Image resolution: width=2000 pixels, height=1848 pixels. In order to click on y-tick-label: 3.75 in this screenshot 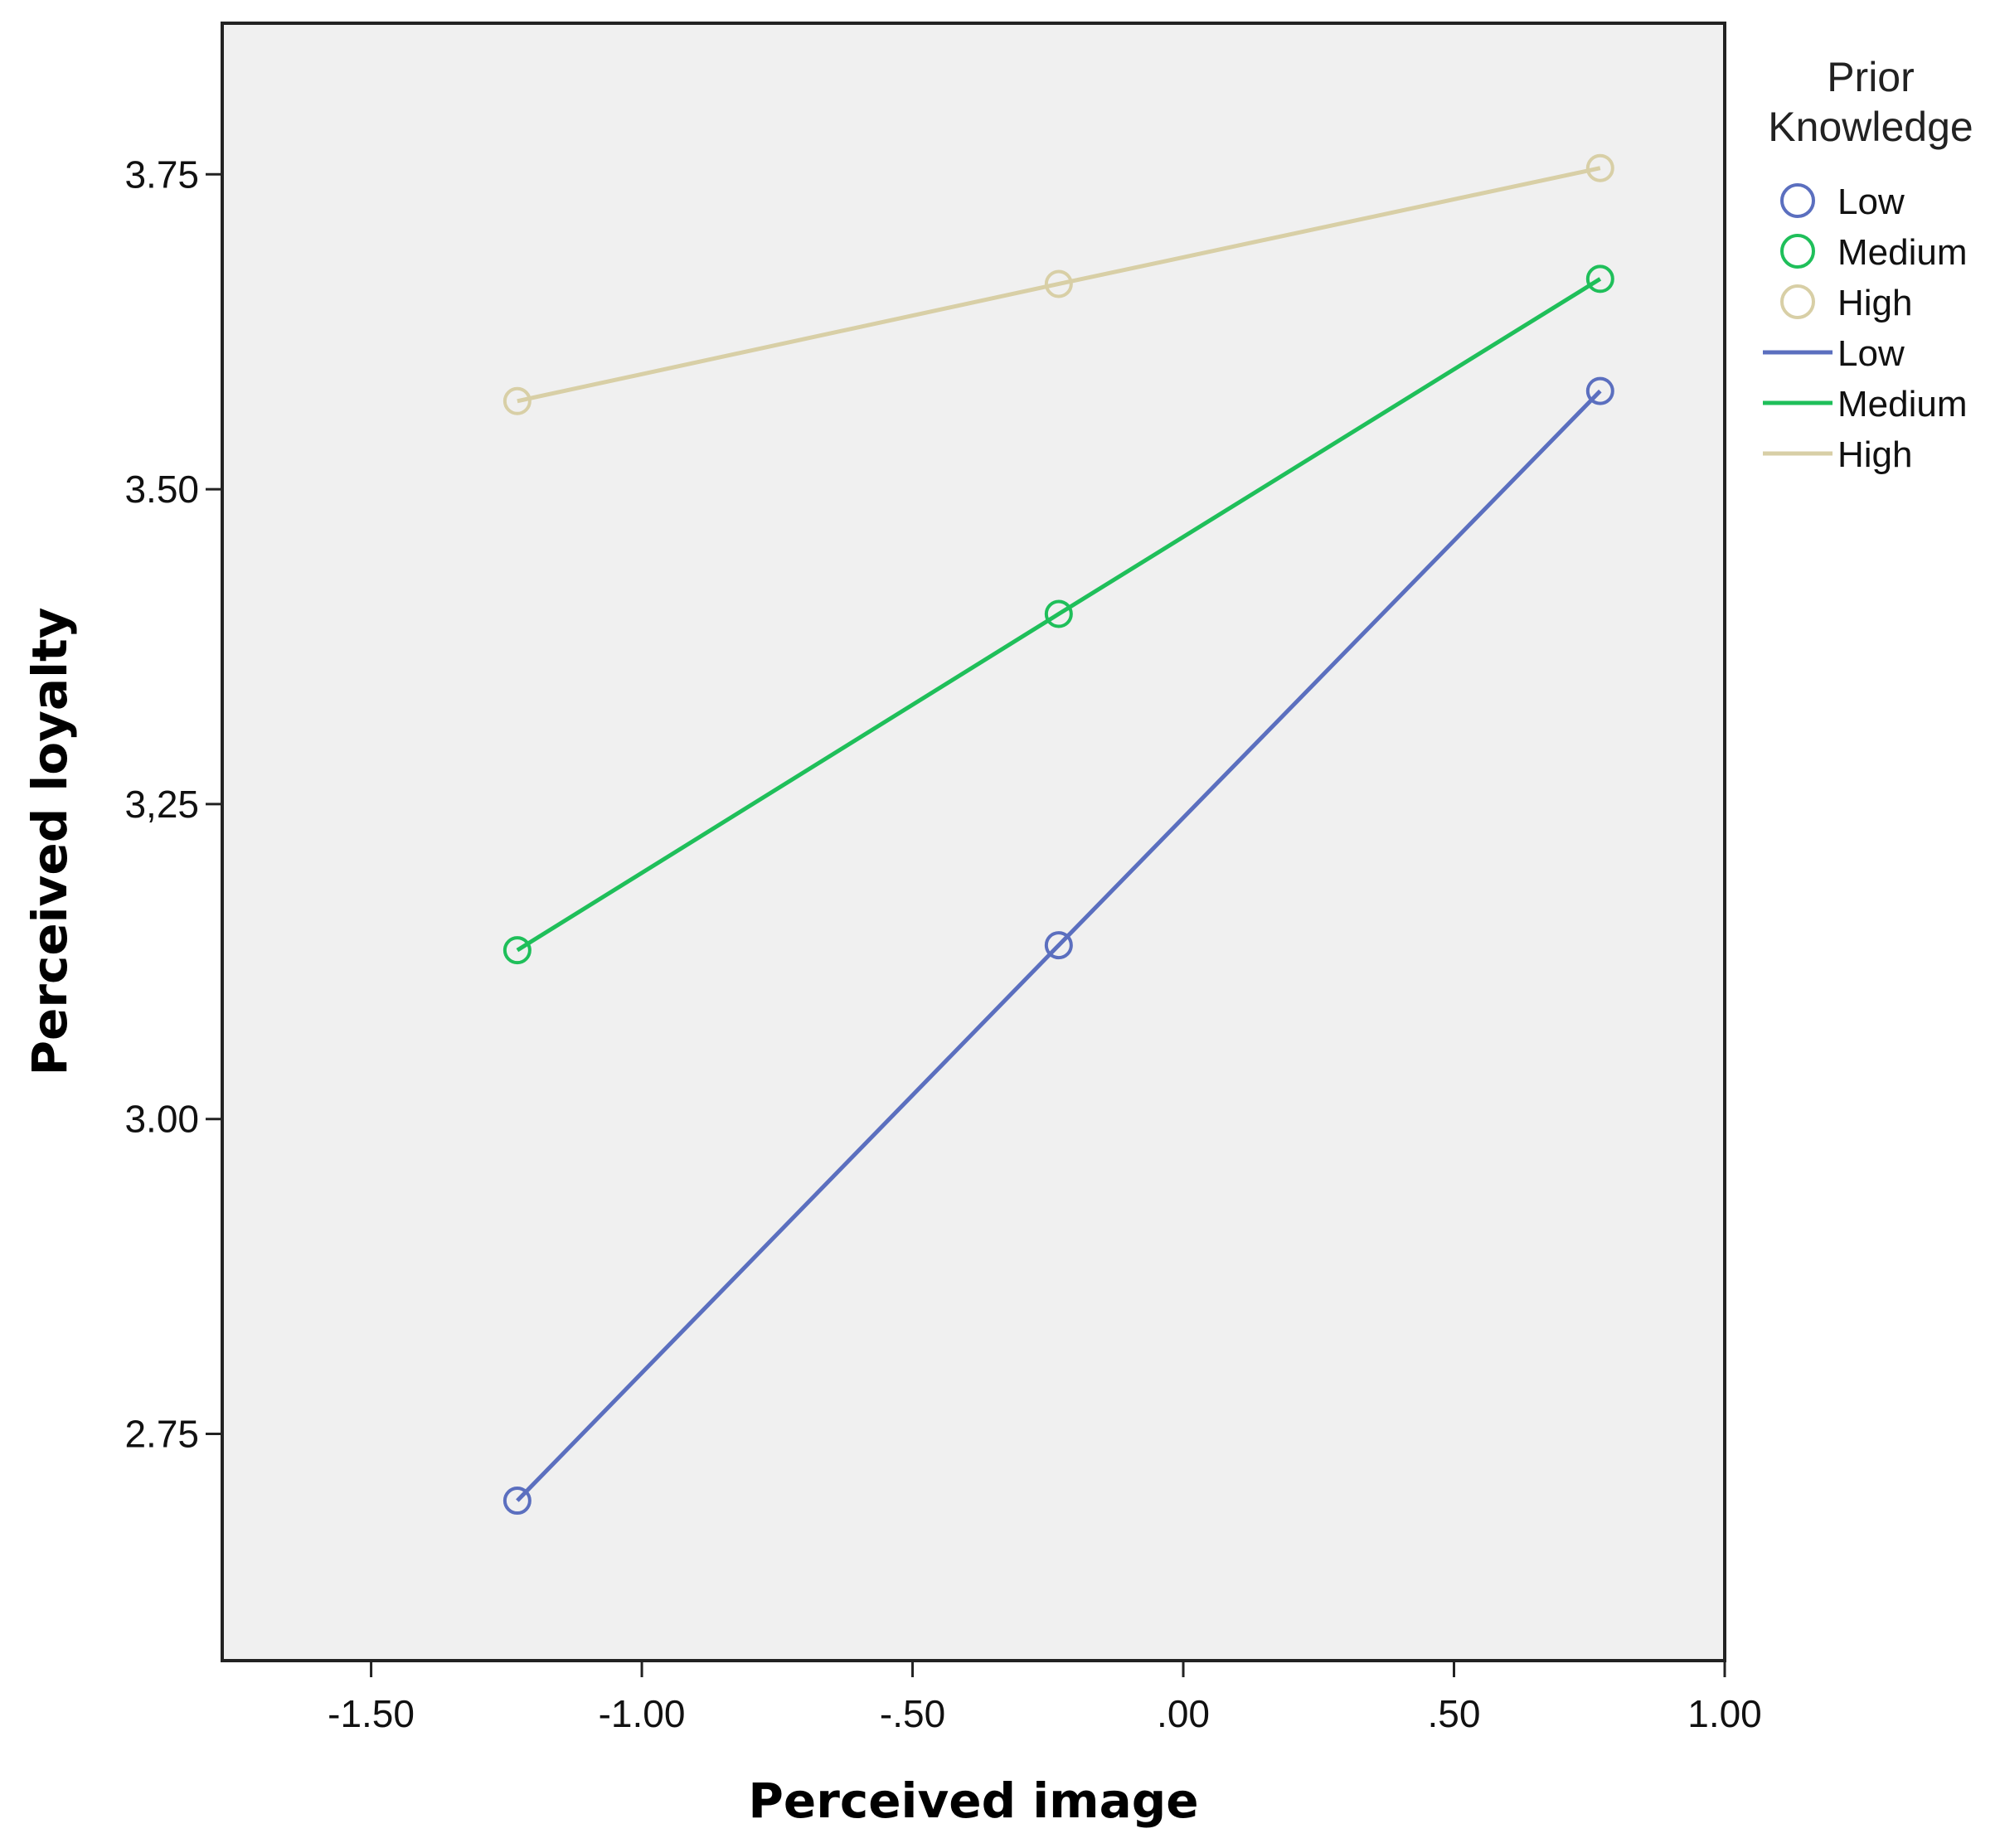, I will do `click(161, 174)`.